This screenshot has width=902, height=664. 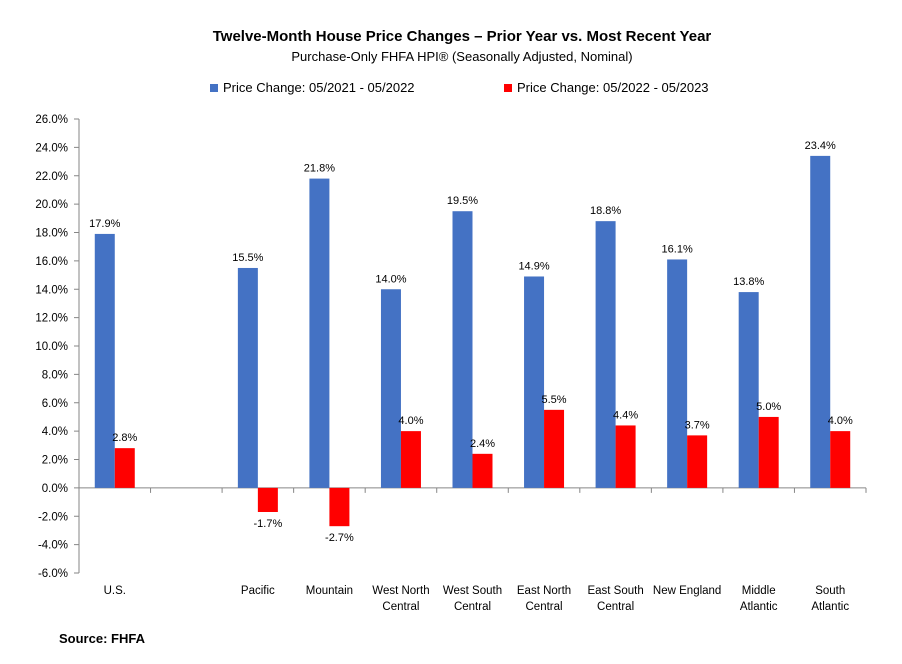 What do you see at coordinates (820, 146) in the screenshot?
I see `data-label: 23.4%` at bounding box center [820, 146].